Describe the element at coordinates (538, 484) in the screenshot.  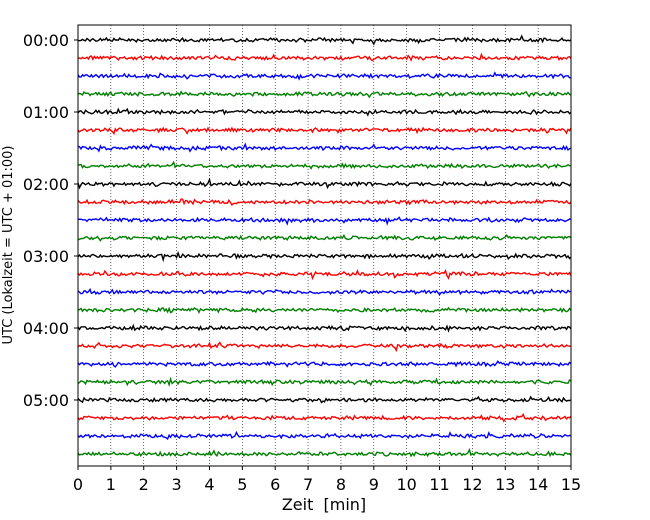
I see `x-tick-label: 14` at that location.